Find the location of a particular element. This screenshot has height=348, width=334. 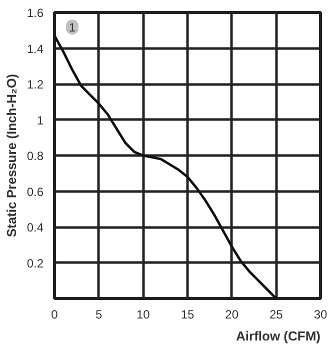

y-tick-label: 1.2 is located at coordinates (35, 85).